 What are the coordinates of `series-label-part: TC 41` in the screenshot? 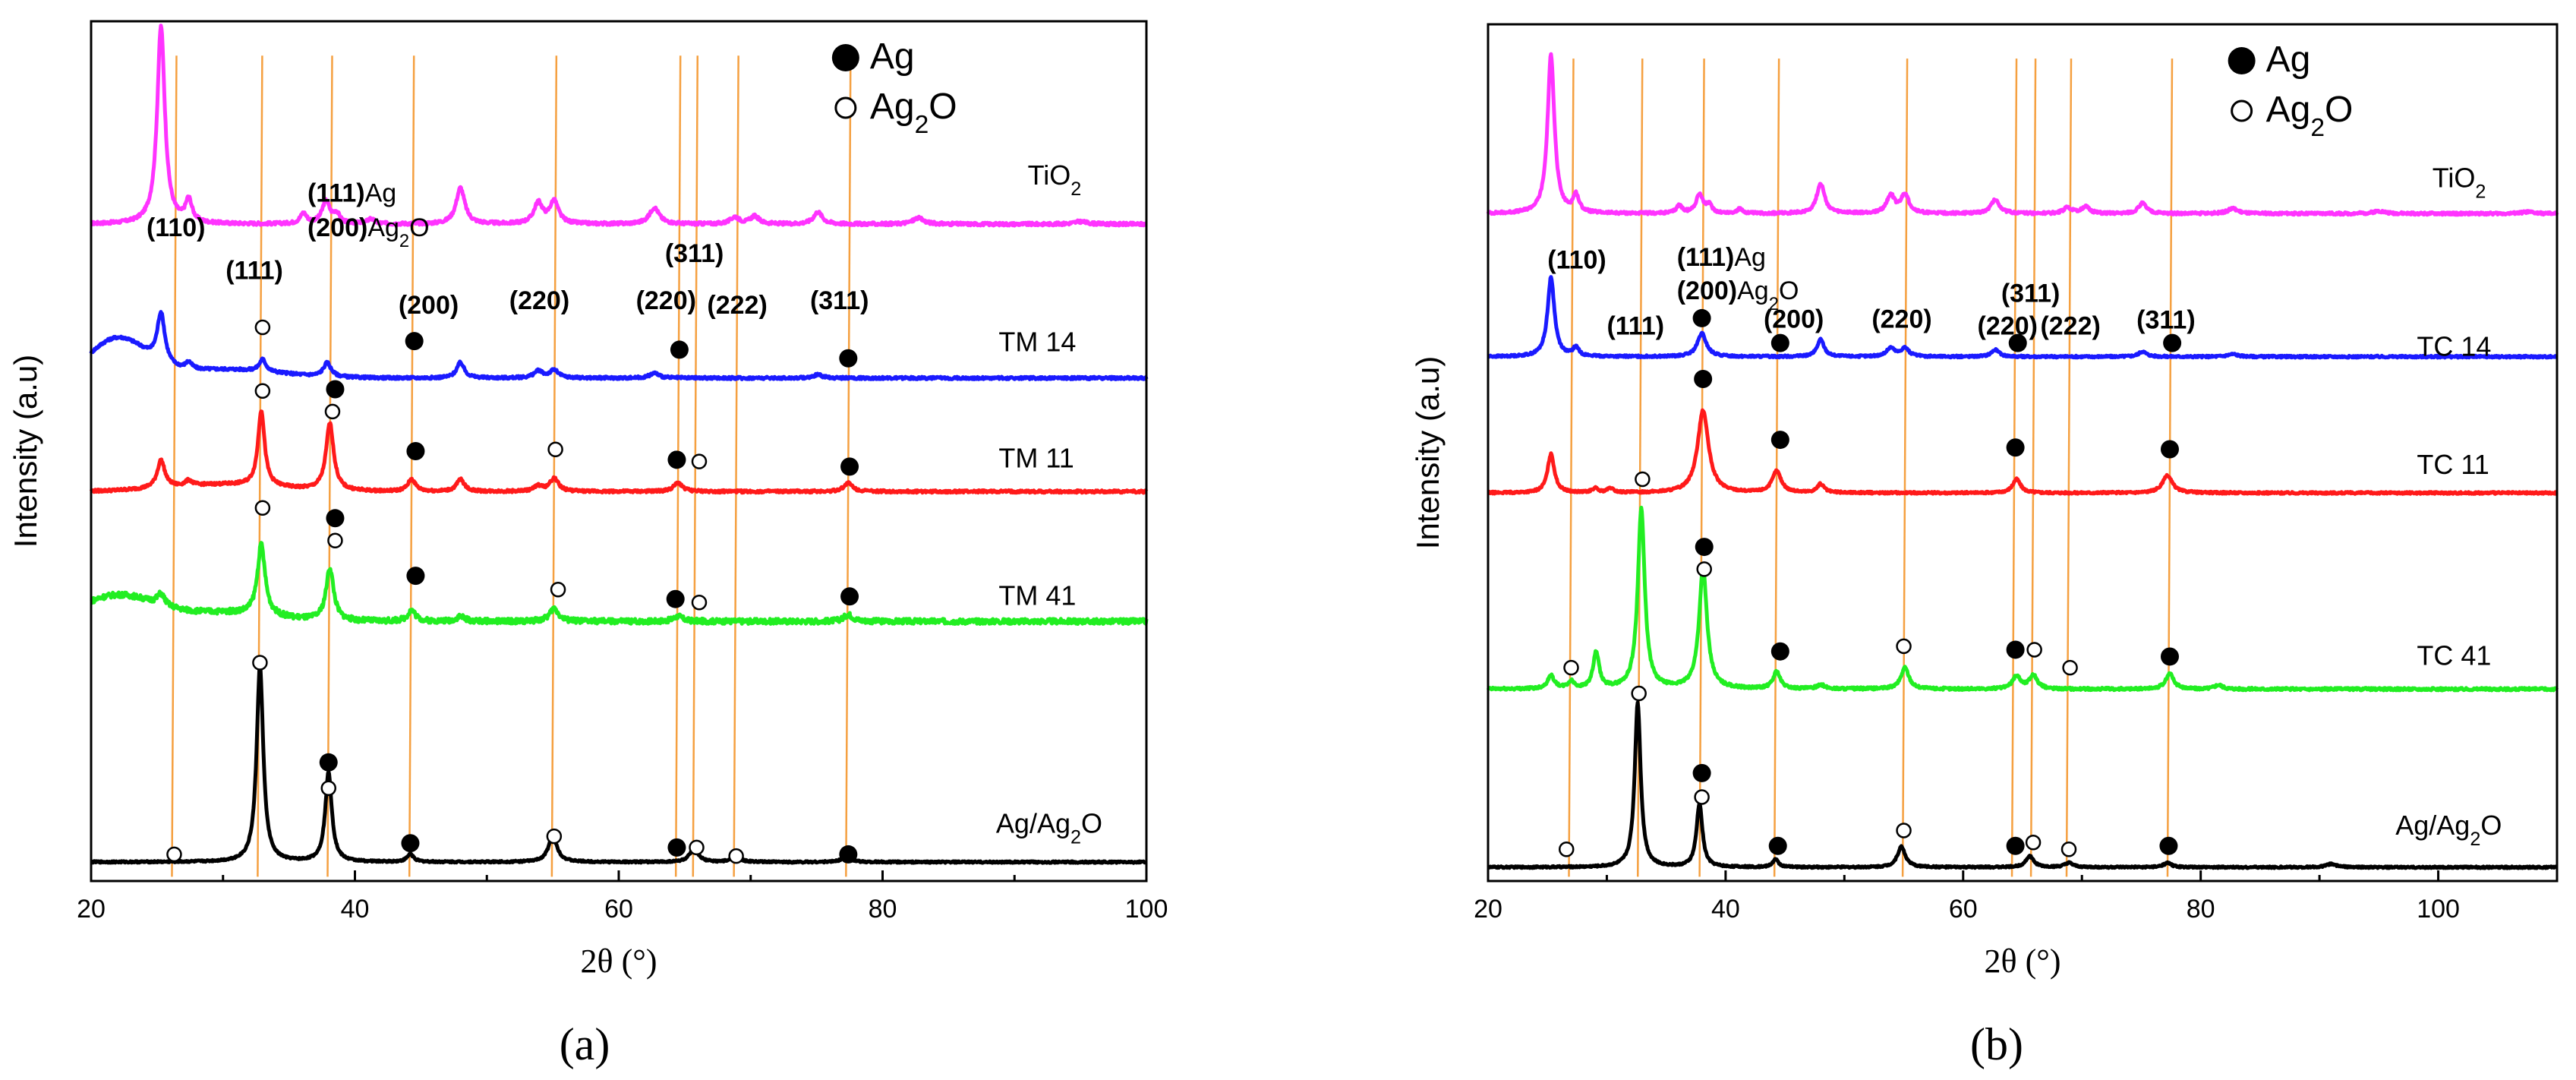 It's located at (2454, 656).